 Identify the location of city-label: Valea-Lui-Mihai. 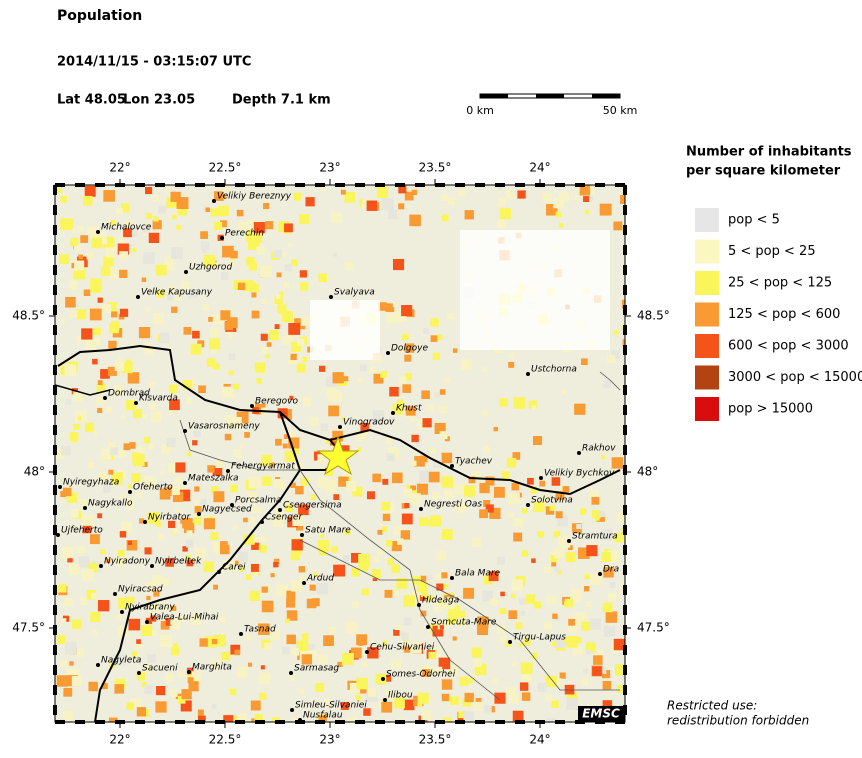
(184, 618).